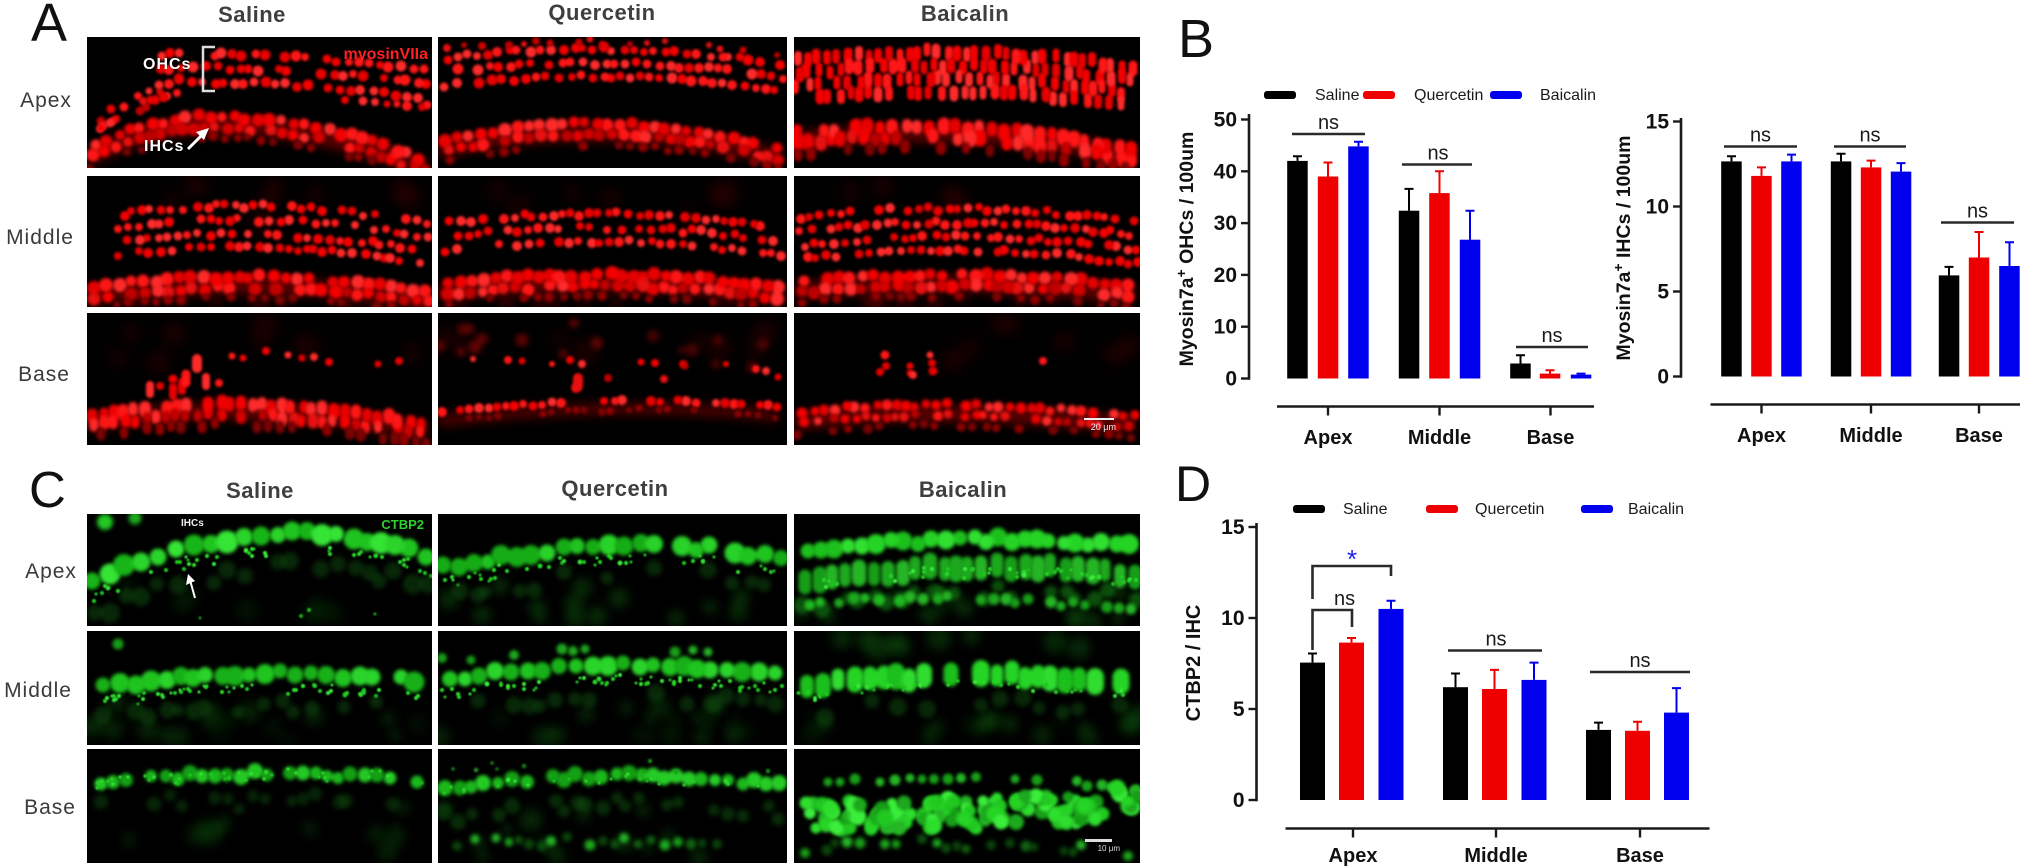 This screenshot has width=2032, height=868. What do you see at coordinates (1225, 223) in the screenshot?
I see `svg-text: 30` at bounding box center [1225, 223].